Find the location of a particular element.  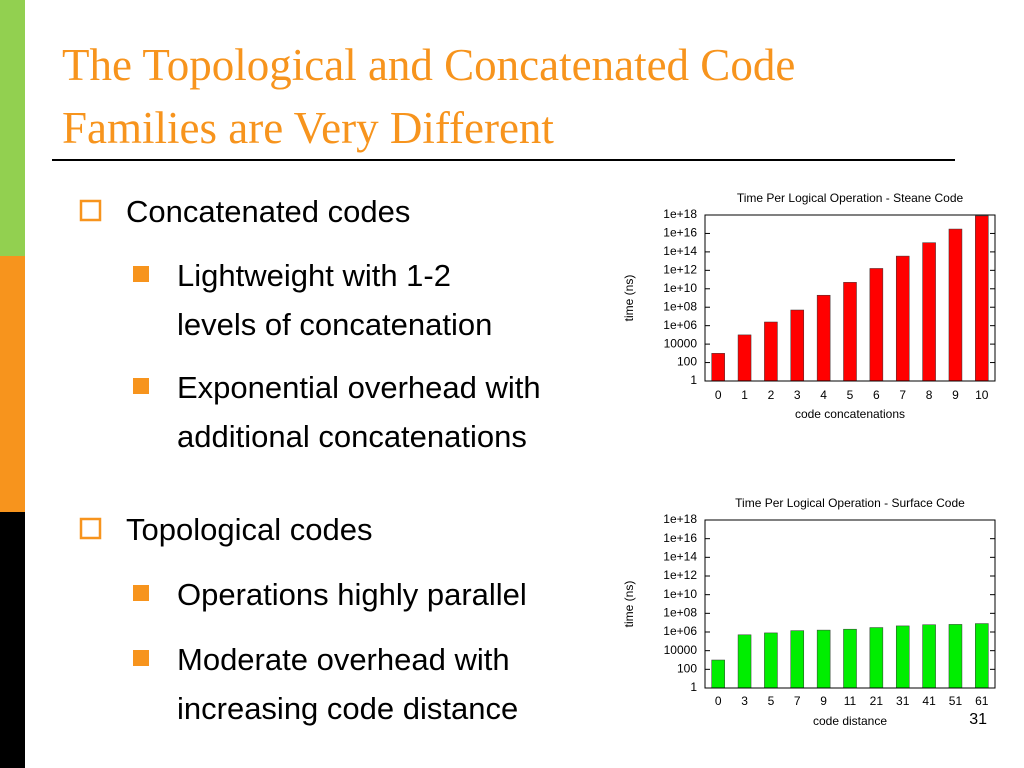

sub-bullet: additional concatenations is located at coordinates (352, 436).